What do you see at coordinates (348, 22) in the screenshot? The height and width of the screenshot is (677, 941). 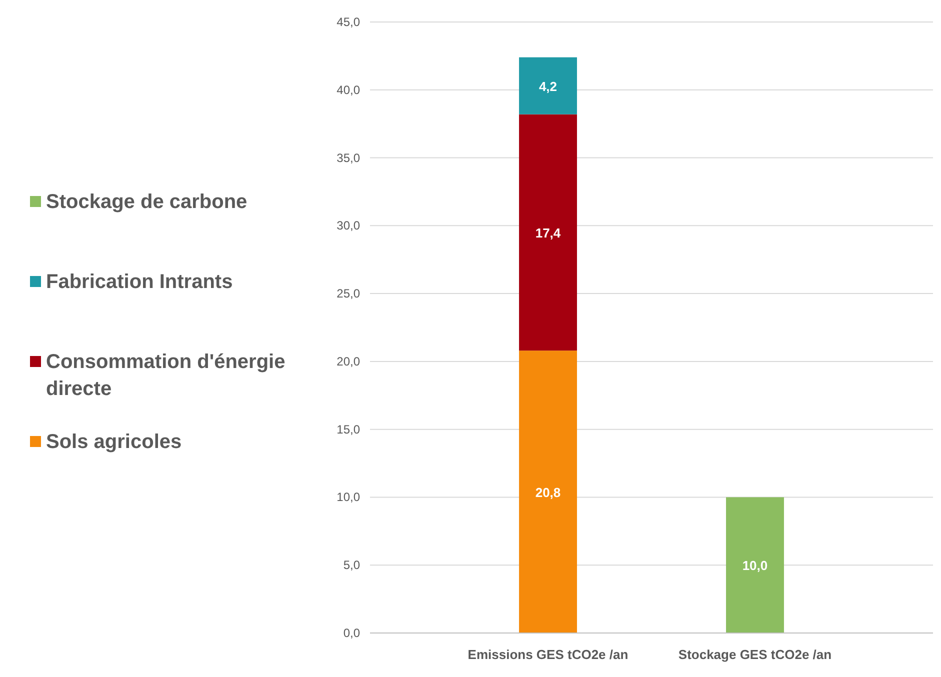 I see `y-tick-label: 45,0` at bounding box center [348, 22].